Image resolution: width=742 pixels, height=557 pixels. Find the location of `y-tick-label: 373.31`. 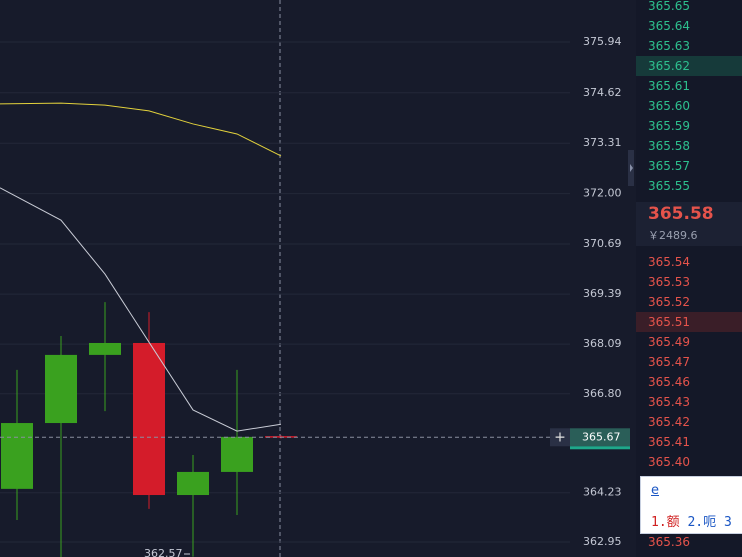

y-tick-label: 373.31 is located at coordinates (602, 142).